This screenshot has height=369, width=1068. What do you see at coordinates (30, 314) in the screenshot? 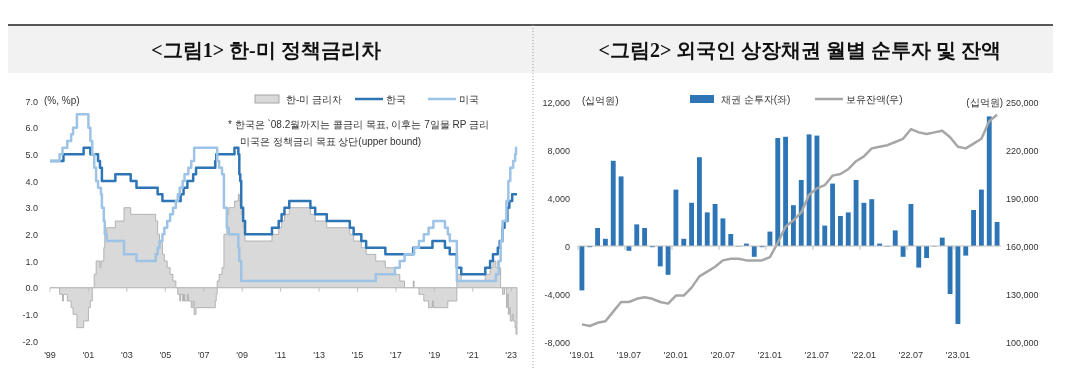
I see `y-tick-label: -1.0` at bounding box center [30, 314].